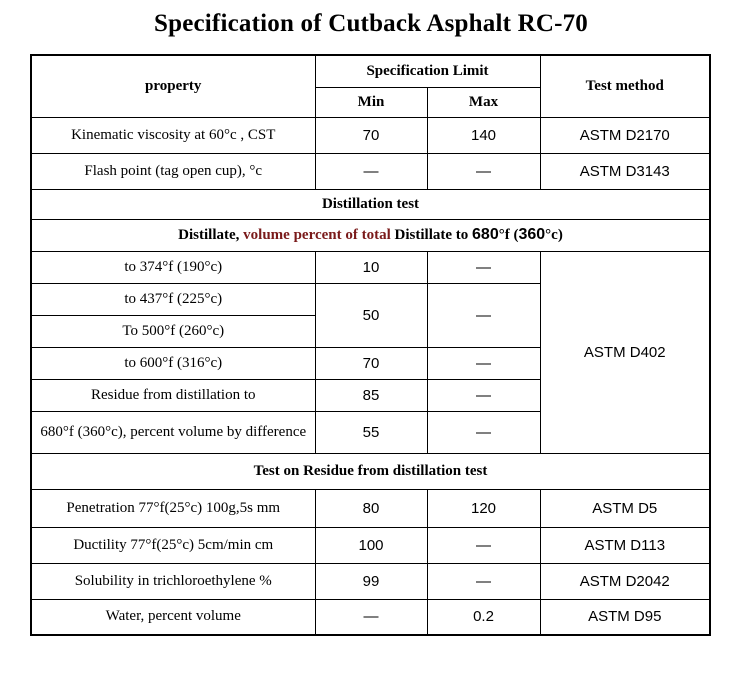 This screenshot has height=673, width=742. Describe the element at coordinates (173, 135) in the screenshot. I see `property-cell: Kinematic viscosity at 60°c , CST` at that location.